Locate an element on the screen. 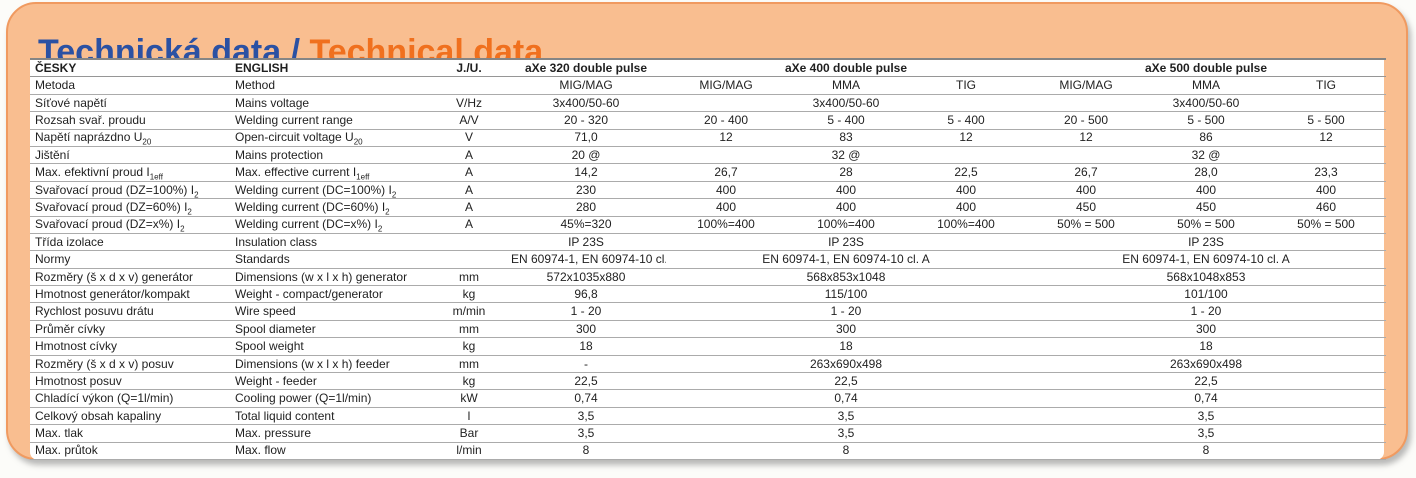 This screenshot has height=478, width=1416. cell: Jištění is located at coordinates (130, 154).